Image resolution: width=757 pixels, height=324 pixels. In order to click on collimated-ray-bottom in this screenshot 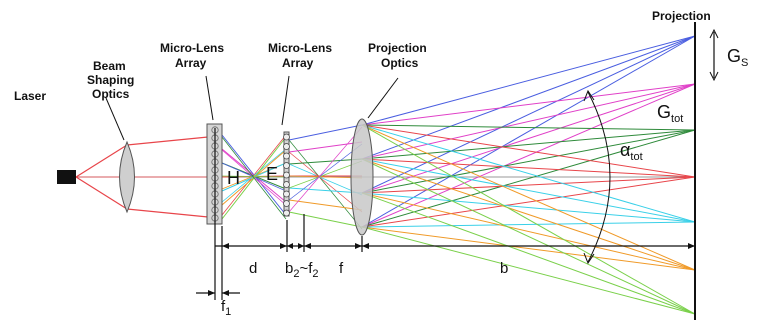, I will do `click(167, 213)`.